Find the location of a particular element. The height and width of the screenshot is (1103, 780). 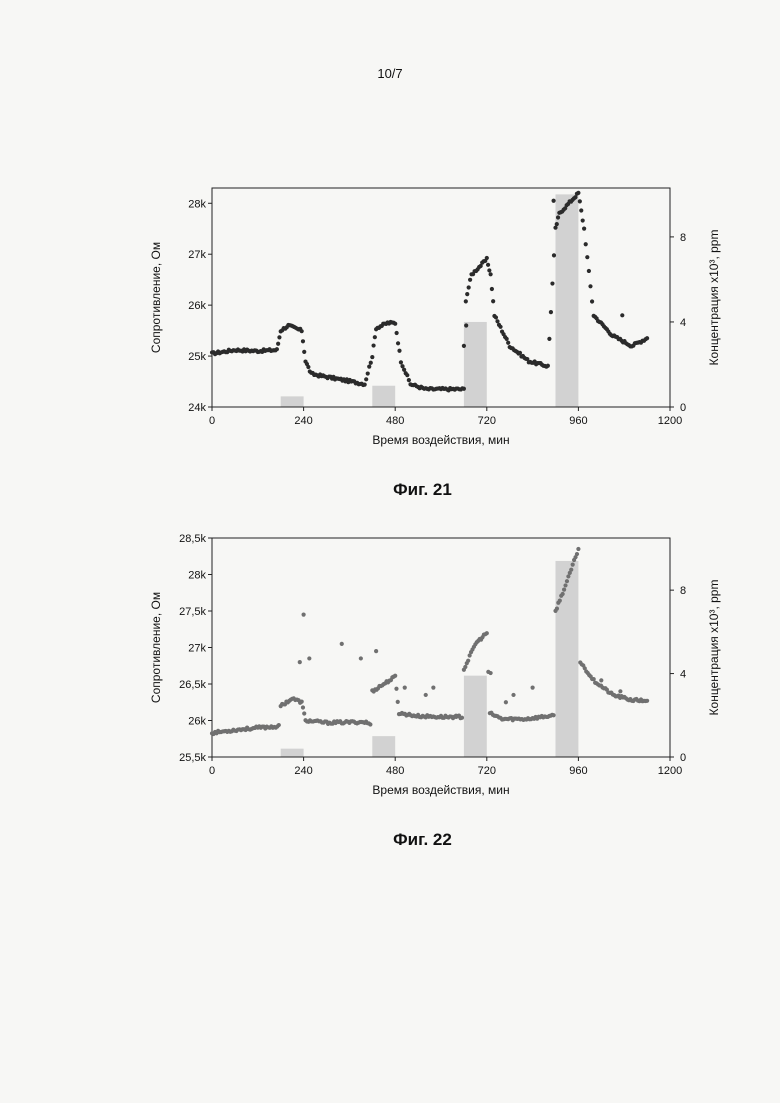

y-tick-label: 28k is located at coordinates (197, 576).